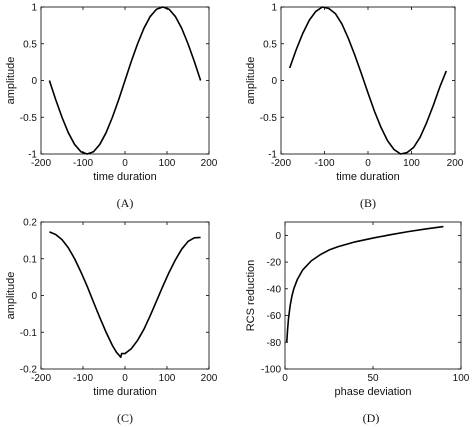  I want to click on y-axis-label: RCS reduction, so click(251, 296).